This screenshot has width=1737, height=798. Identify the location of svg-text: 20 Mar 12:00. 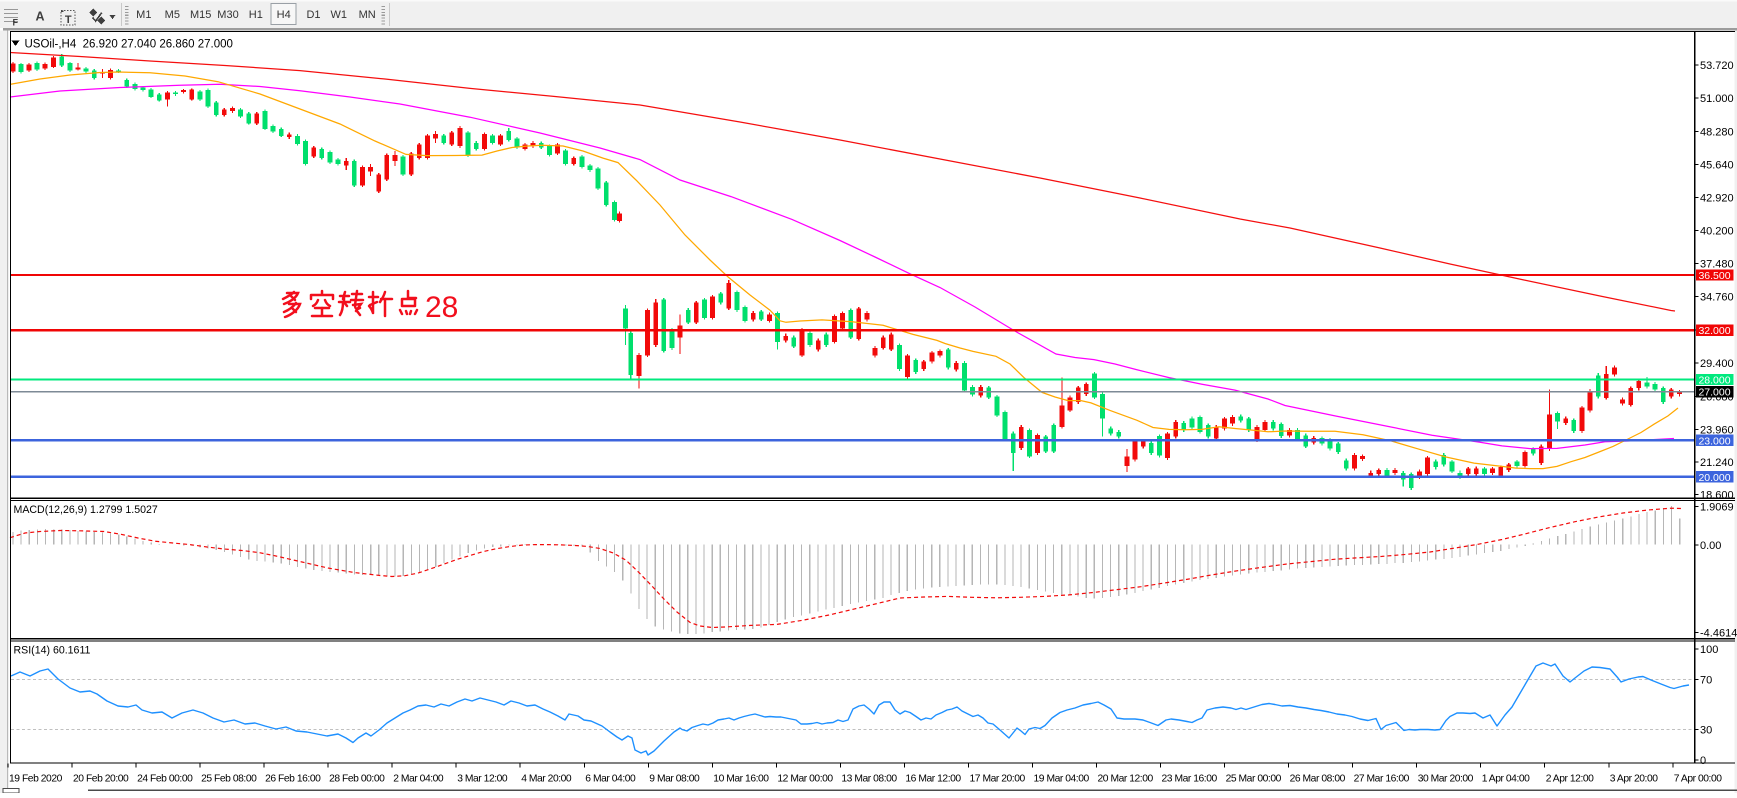
(1126, 779).